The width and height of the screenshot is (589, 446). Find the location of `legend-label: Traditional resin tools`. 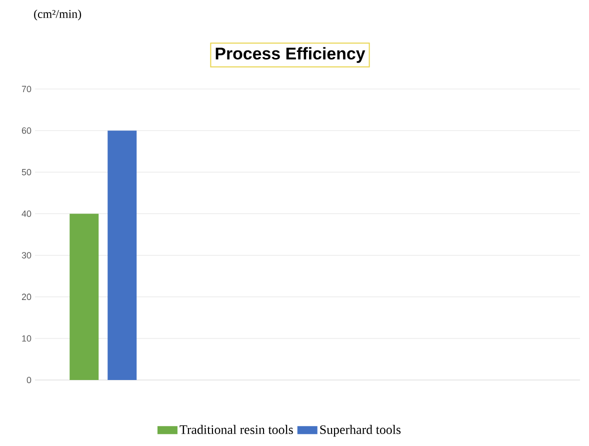

legend-label: Traditional resin tools is located at coordinates (236, 429).